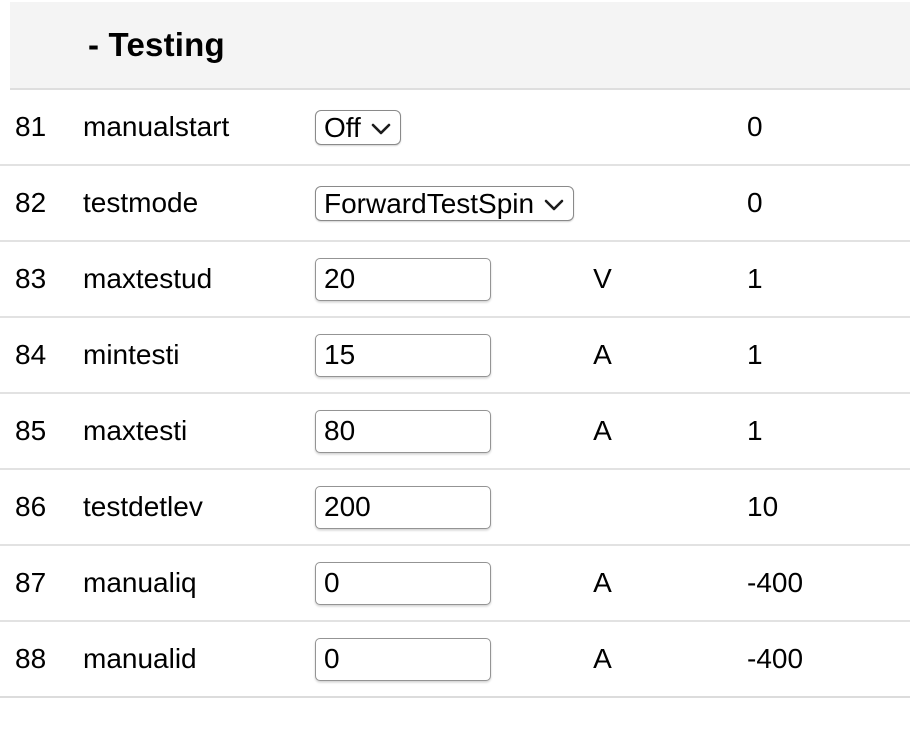 The width and height of the screenshot is (910, 750). Describe the element at coordinates (31, 582) in the screenshot. I see `param-id: 87` at that location.